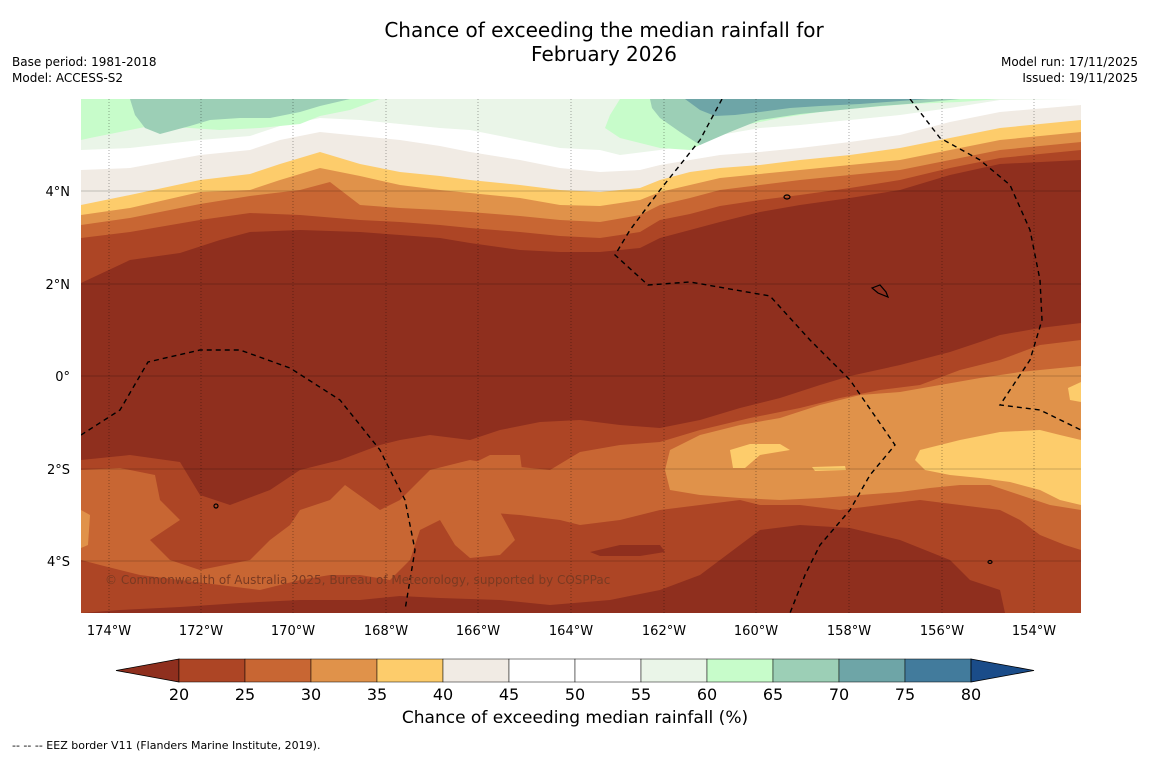 The width and height of the screenshot is (1150, 758). Describe the element at coordinates (756, 631) in the screenshot. I see `lon-label: 160°W` at that location.